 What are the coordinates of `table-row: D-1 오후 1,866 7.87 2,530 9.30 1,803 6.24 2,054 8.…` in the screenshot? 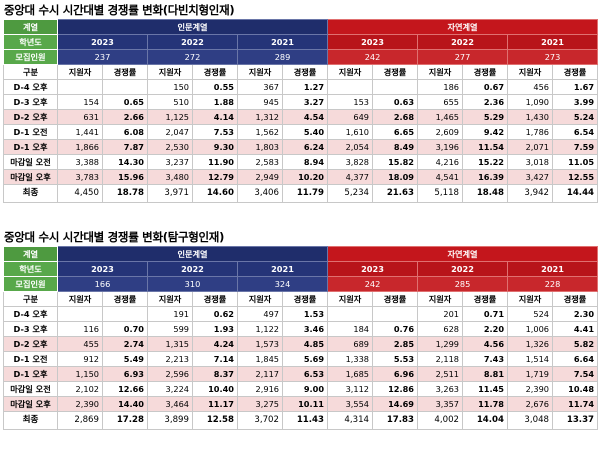 It's located at (301, 147).